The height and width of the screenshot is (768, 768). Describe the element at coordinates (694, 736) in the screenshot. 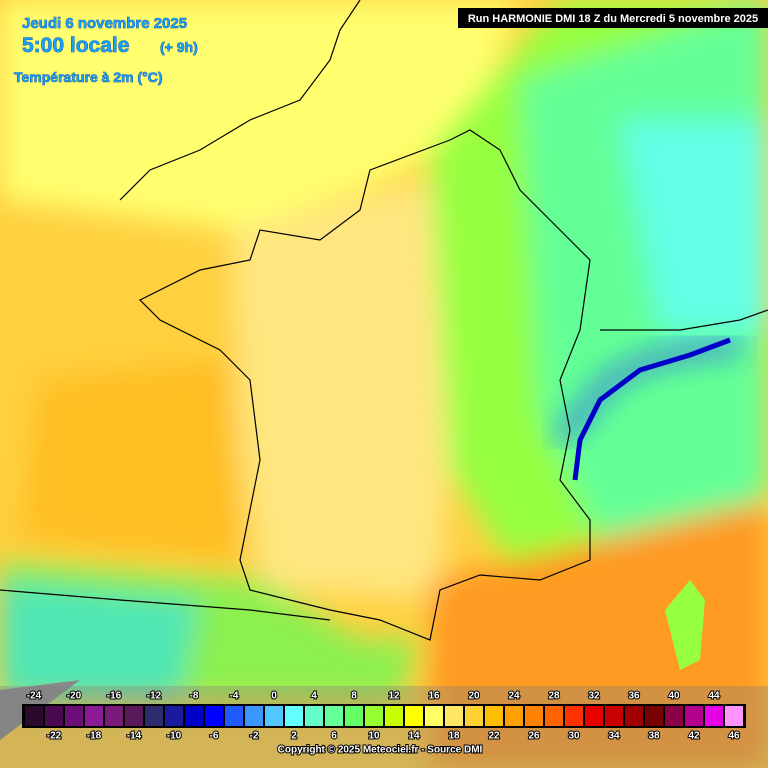

I see `scale-label: 42` at that location.